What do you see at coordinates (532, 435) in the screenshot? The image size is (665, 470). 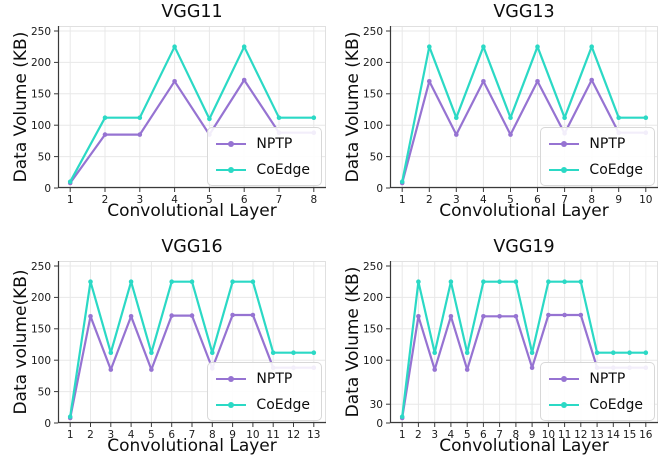 I see `x-tick-label: 9` at bounding box center [532, 435].